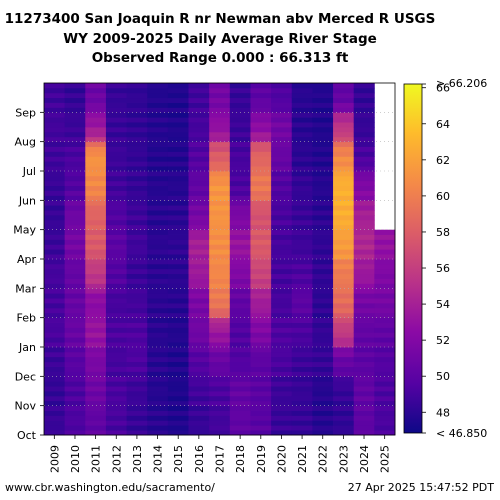 The height and width of the screenshot is (500, 500). Describe the element at coordinates (110, 487) in the screenshot. I see `footer-source-url: www.cbr.washington.edu/sacramento/` at that location.